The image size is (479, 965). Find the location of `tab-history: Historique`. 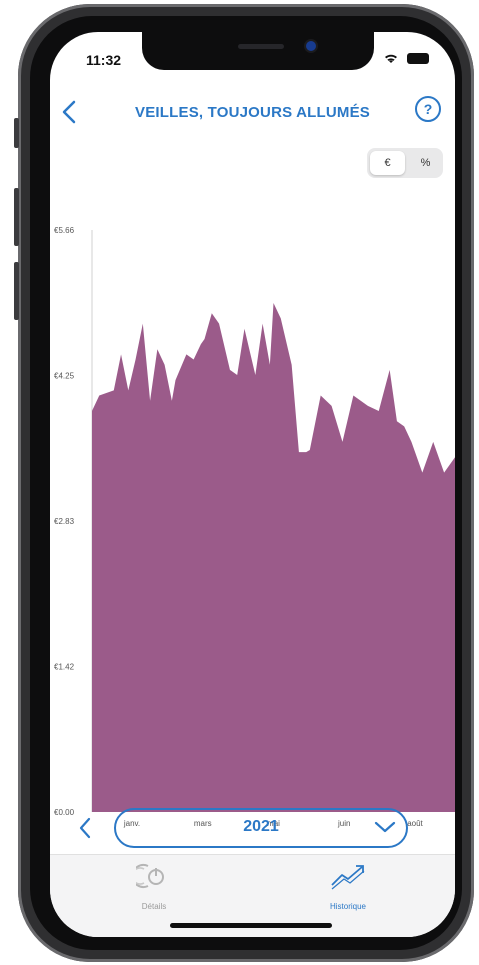

tab-history: Historique is located at coordinates (348, 886).